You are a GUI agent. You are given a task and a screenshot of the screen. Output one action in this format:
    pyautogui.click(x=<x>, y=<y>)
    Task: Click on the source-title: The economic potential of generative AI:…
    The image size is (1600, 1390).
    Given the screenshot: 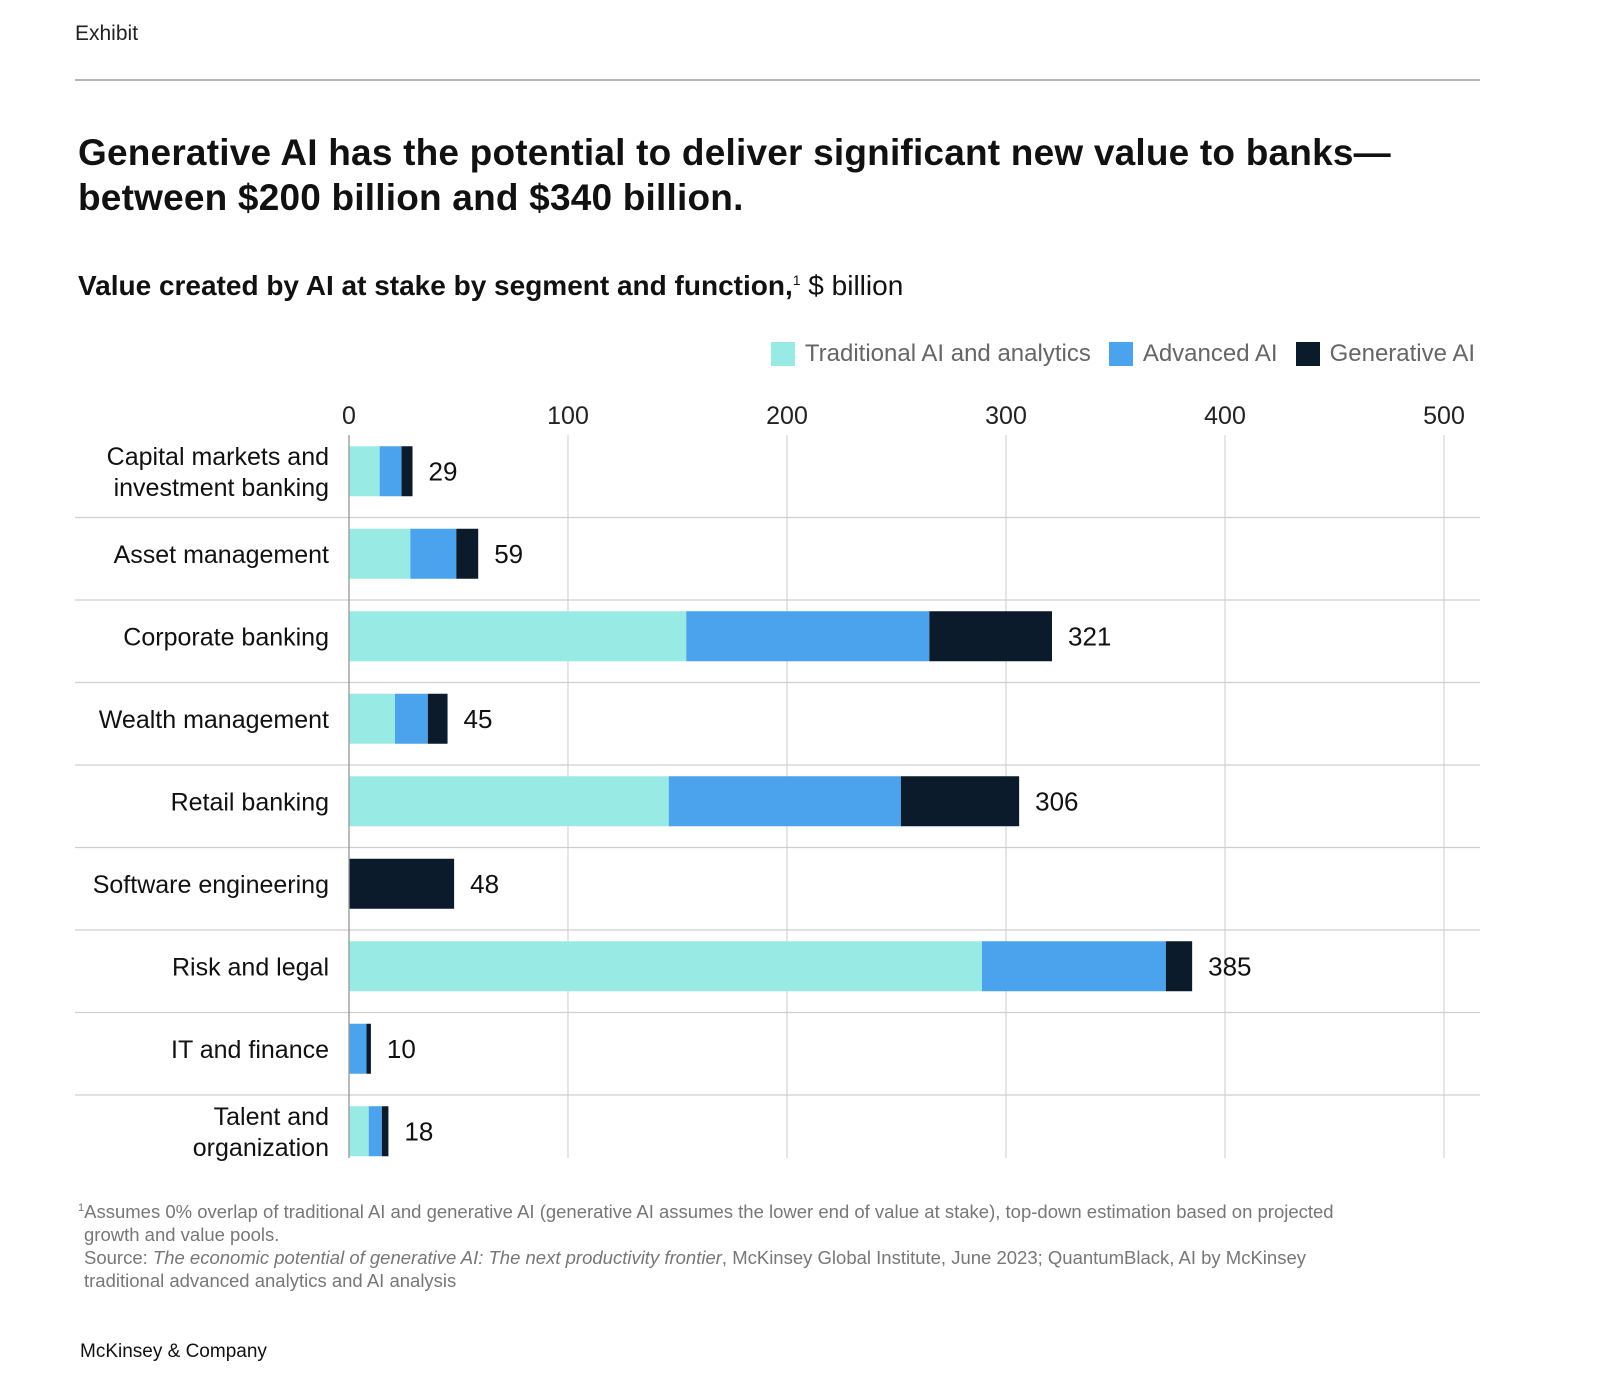 What is the action you would take?
    pyautogui.click(x=437, y=1258)
    